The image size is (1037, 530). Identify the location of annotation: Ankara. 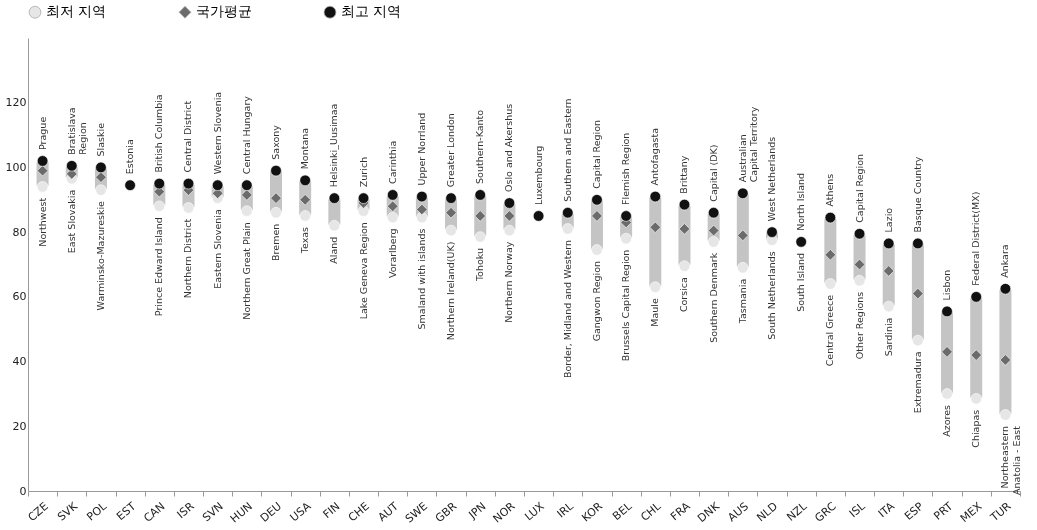
(1005, 261).